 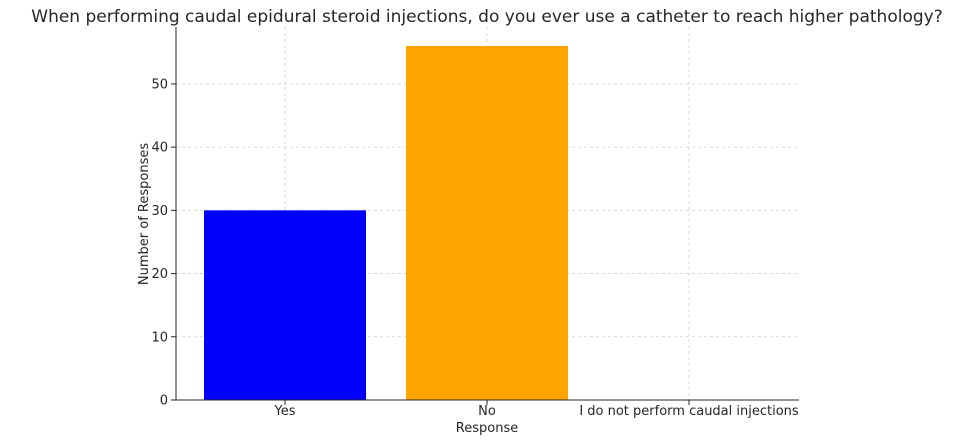 I want to click on x-axis-label: Response, so click(x=487, y=428).